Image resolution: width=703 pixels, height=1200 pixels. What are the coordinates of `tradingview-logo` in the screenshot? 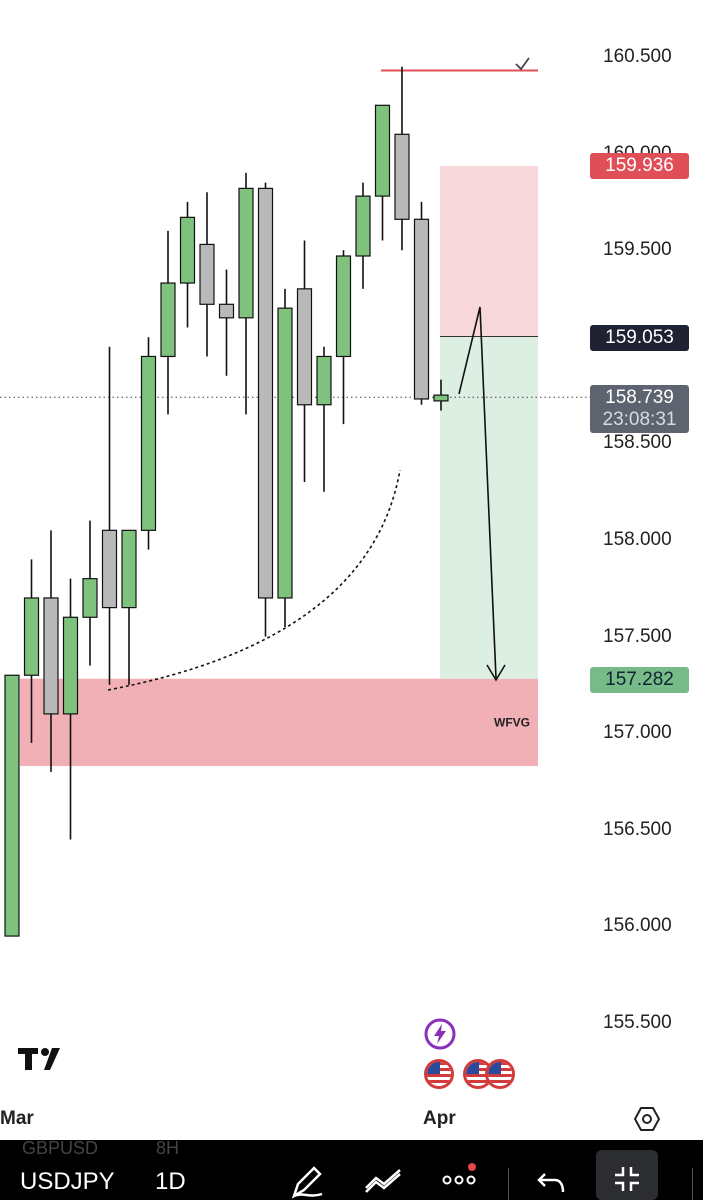 It's located at (39, 1059).